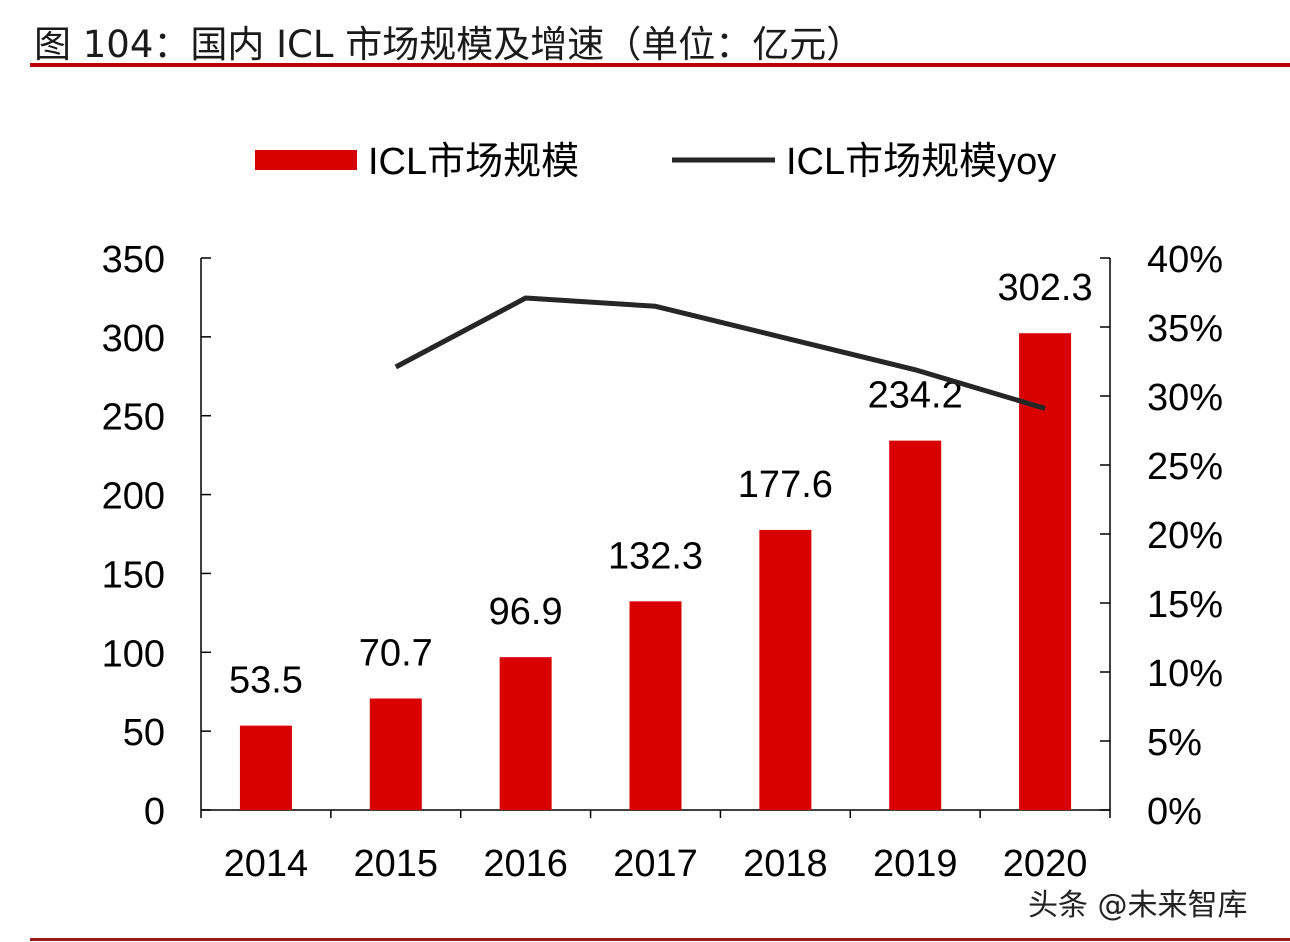 The image size is (1290, 942). What do you see at coordinates (785, 864) in the screenshot?
I see `x-tick-label: 2018` at bounding box center [785, 864].